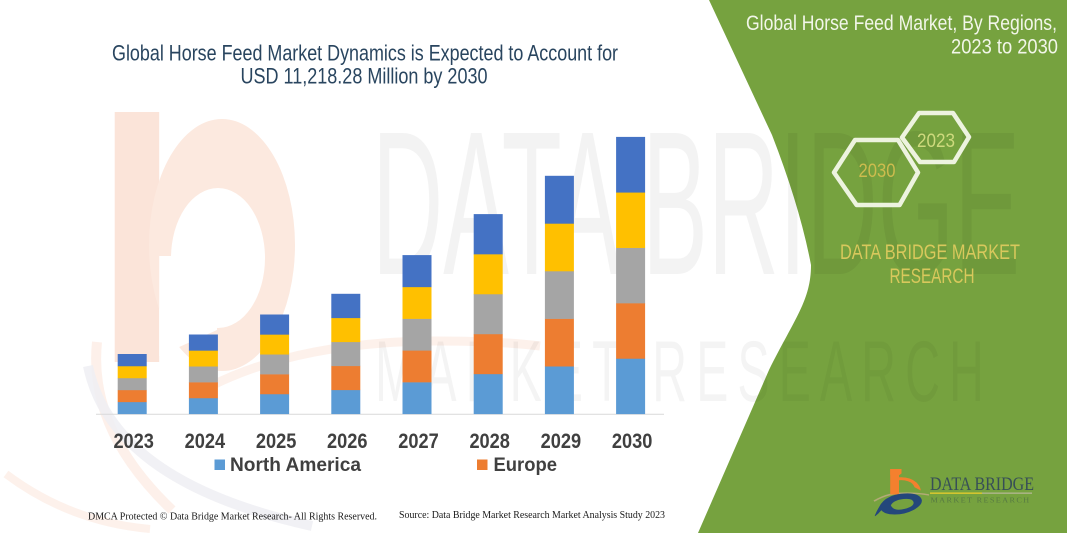  I want to click on svg-text: 2028, so click(489, 441).